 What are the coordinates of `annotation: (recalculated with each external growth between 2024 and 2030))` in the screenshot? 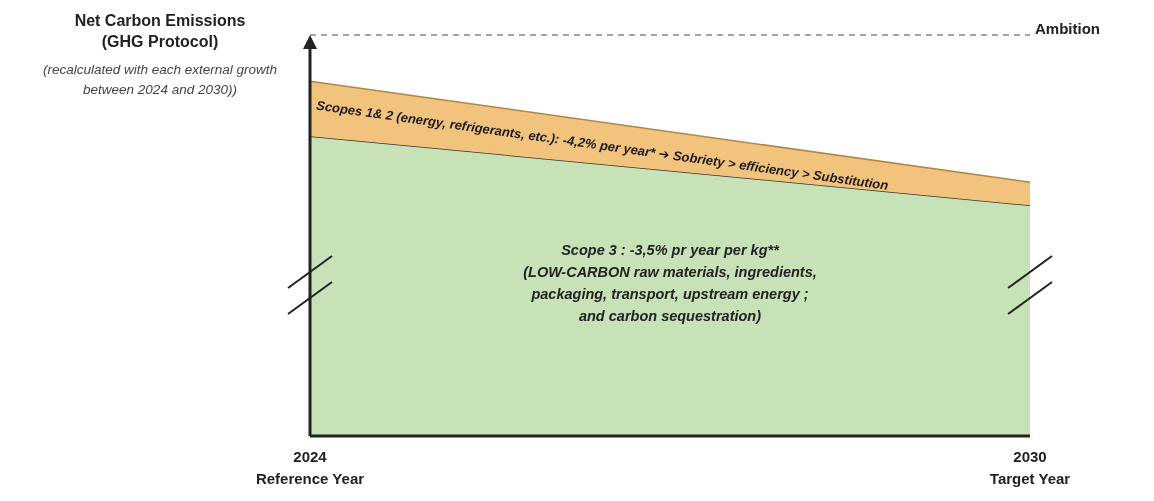 It's located at (160, 80).